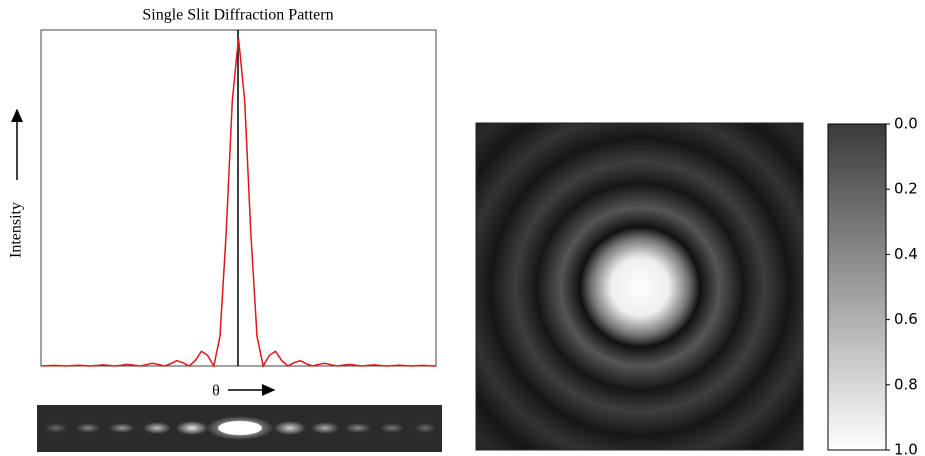  I want to click on chart-title: Single Slit Diffraction Pattern, so click(237, 15).